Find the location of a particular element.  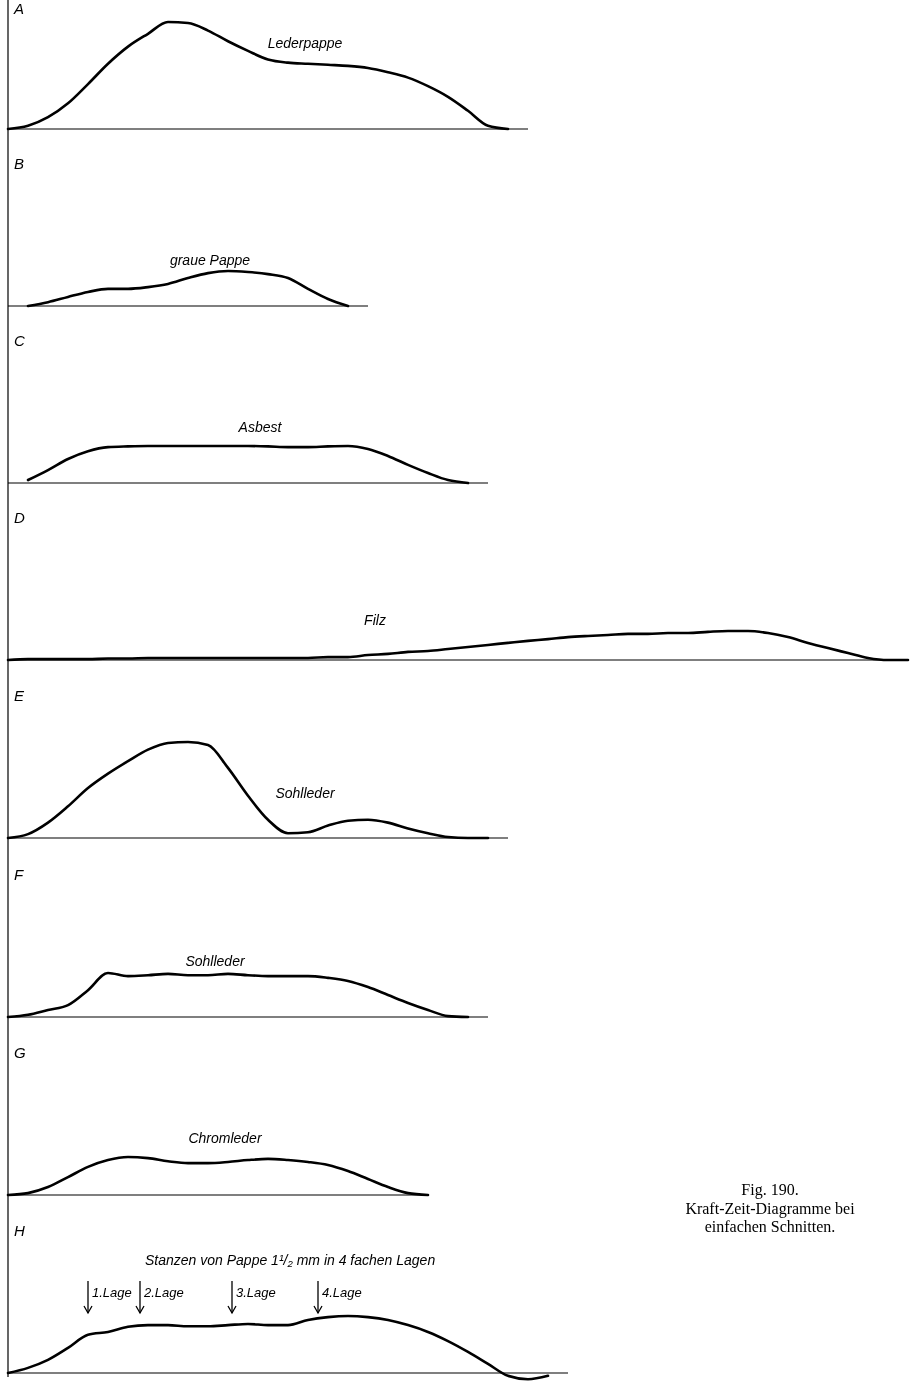

series-label: Chromleder is located at coordinates (225, 1138).